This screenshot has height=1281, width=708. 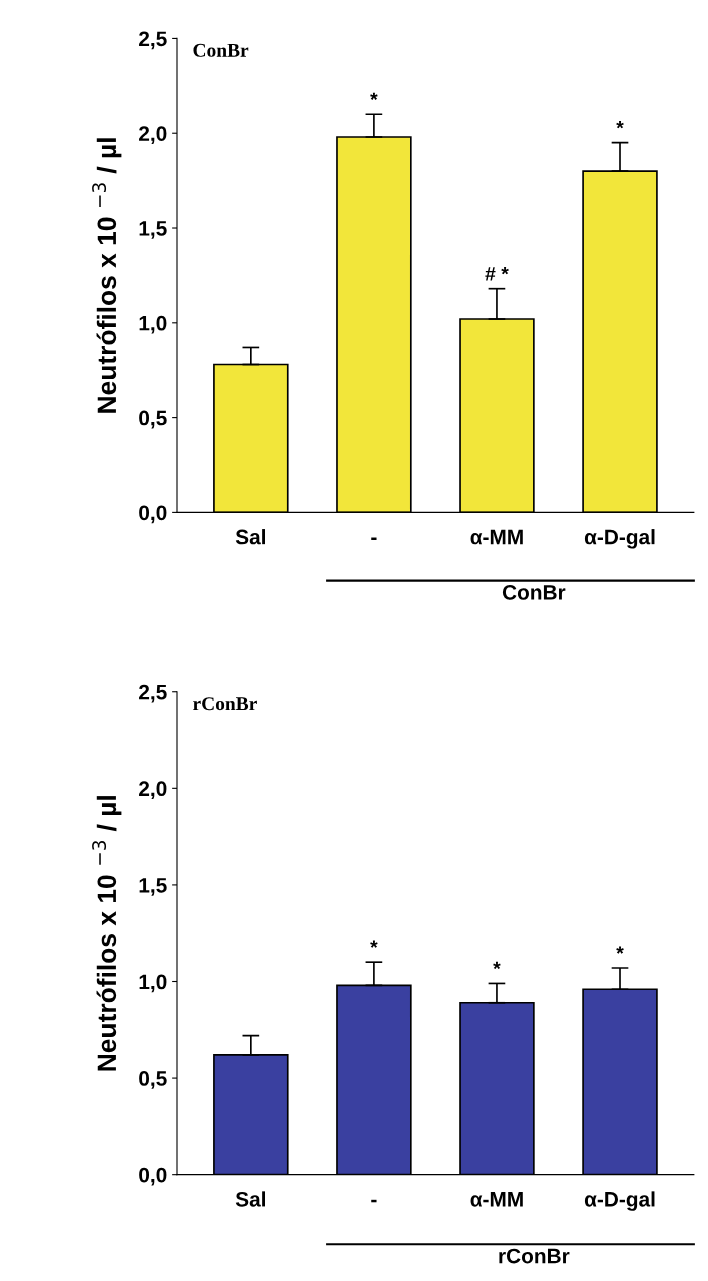 What do you see at coordinates (225, 704) in the screenshot?
I see `chart-title: rConBr` at bounding box center [225, 704].